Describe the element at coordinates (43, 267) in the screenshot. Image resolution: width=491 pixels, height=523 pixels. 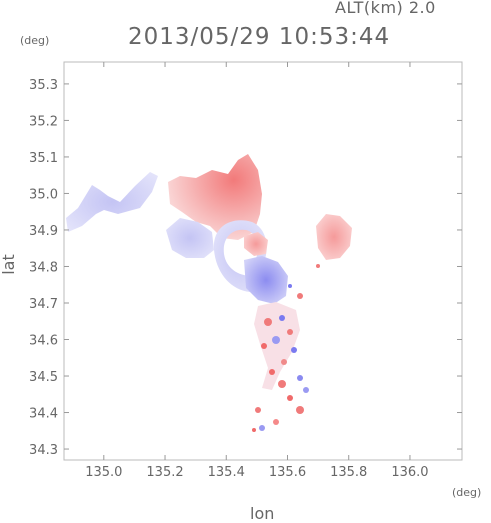
I see `y-tick-label: 34.8` at that location.